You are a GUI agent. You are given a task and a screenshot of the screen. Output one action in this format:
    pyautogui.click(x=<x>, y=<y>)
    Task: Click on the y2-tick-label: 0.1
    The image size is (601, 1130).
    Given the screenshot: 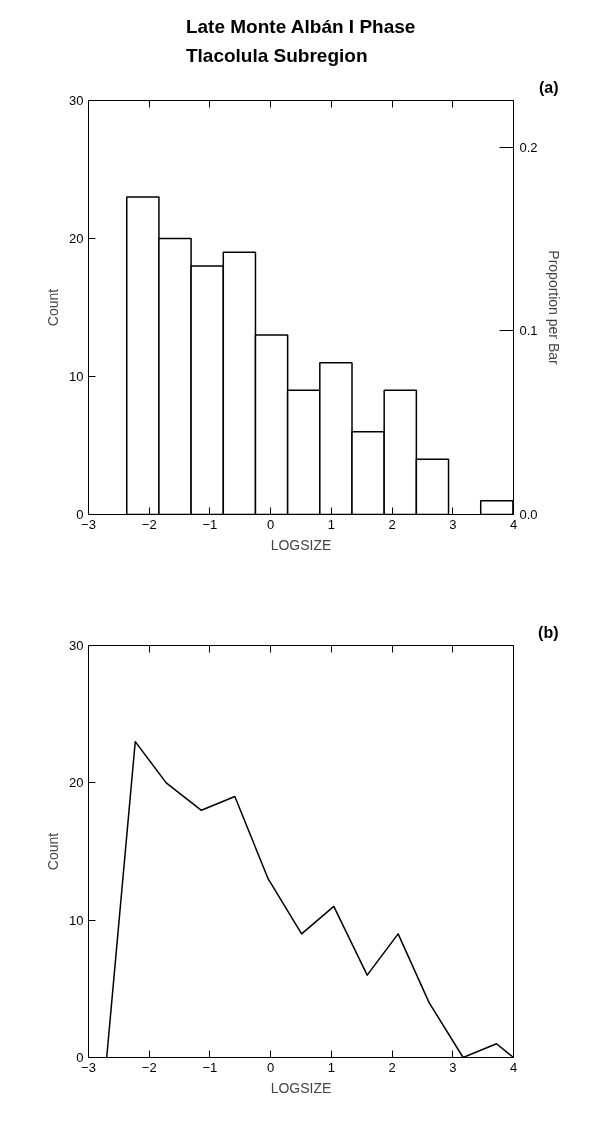 What is the action you would take?
    pyautogui.click(x=528, y=331)
    